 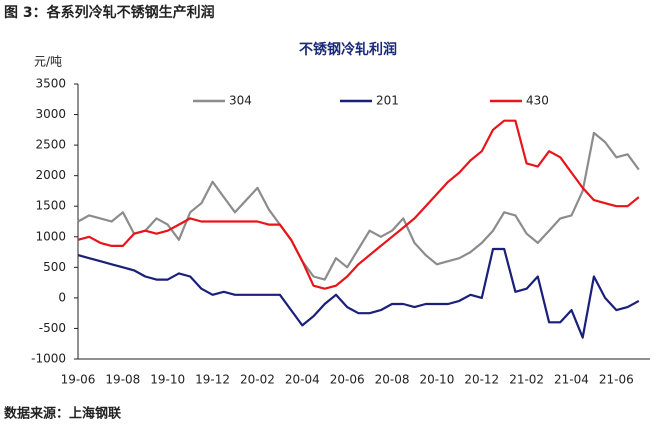 I want to click on x-tick-label: 21-04, so click(x=571, y=380).